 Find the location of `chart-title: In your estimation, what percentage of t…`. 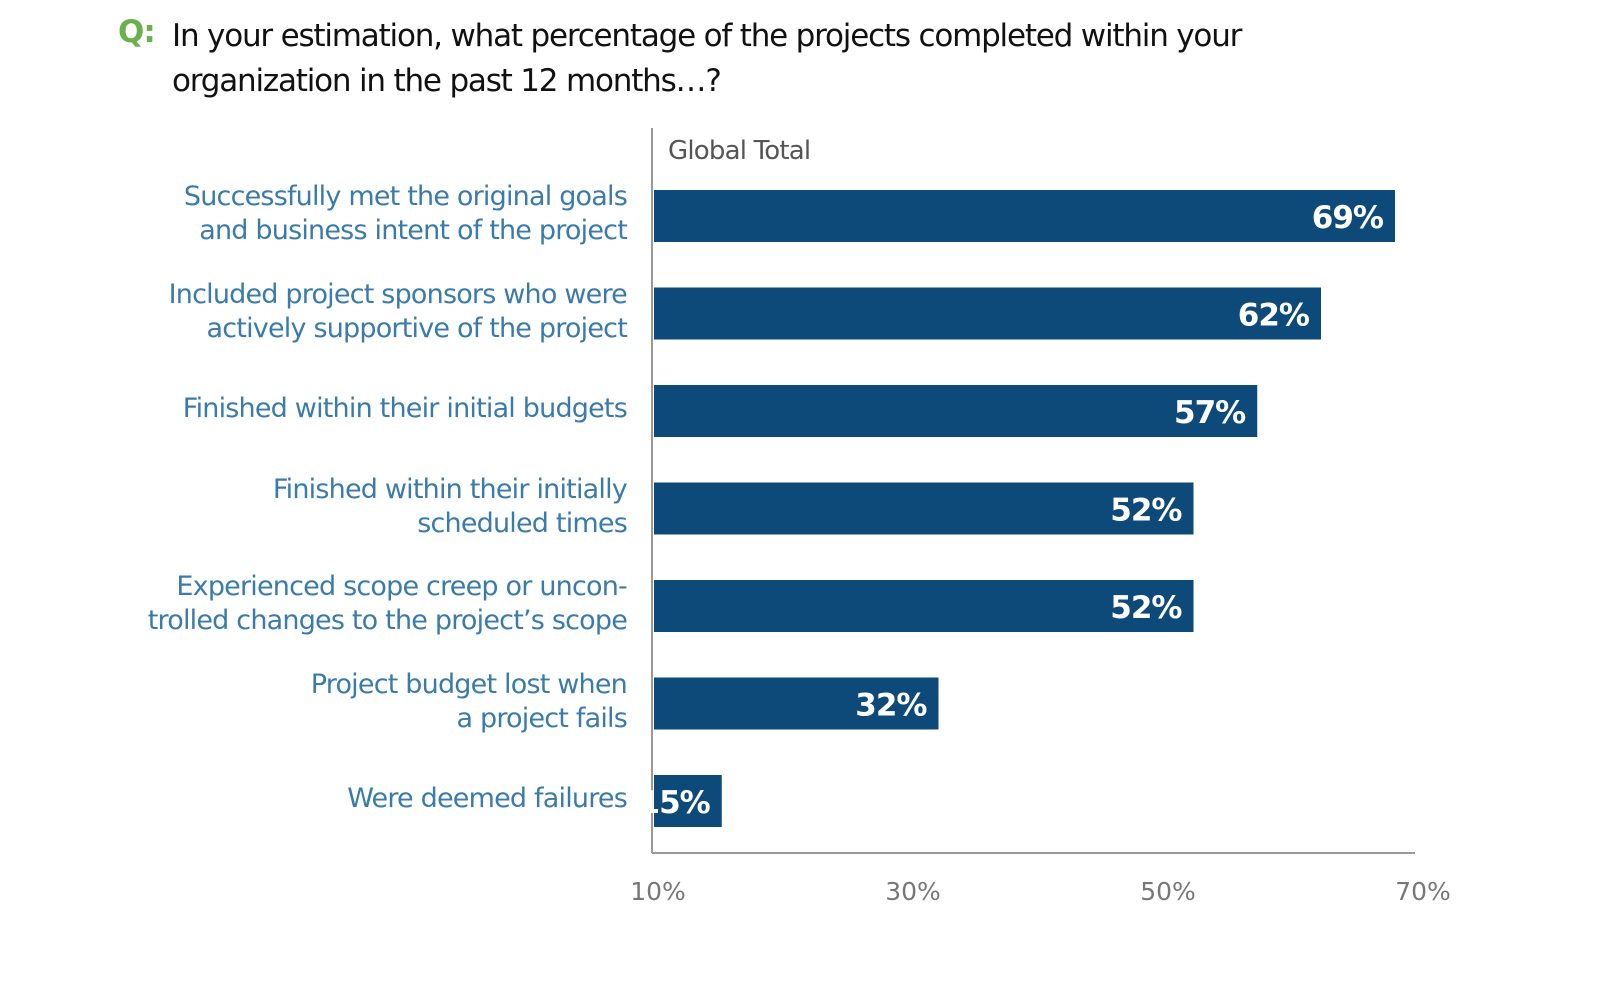

chart-title: In your estimation, what percentage of t… is located at coordinates (707, 58).